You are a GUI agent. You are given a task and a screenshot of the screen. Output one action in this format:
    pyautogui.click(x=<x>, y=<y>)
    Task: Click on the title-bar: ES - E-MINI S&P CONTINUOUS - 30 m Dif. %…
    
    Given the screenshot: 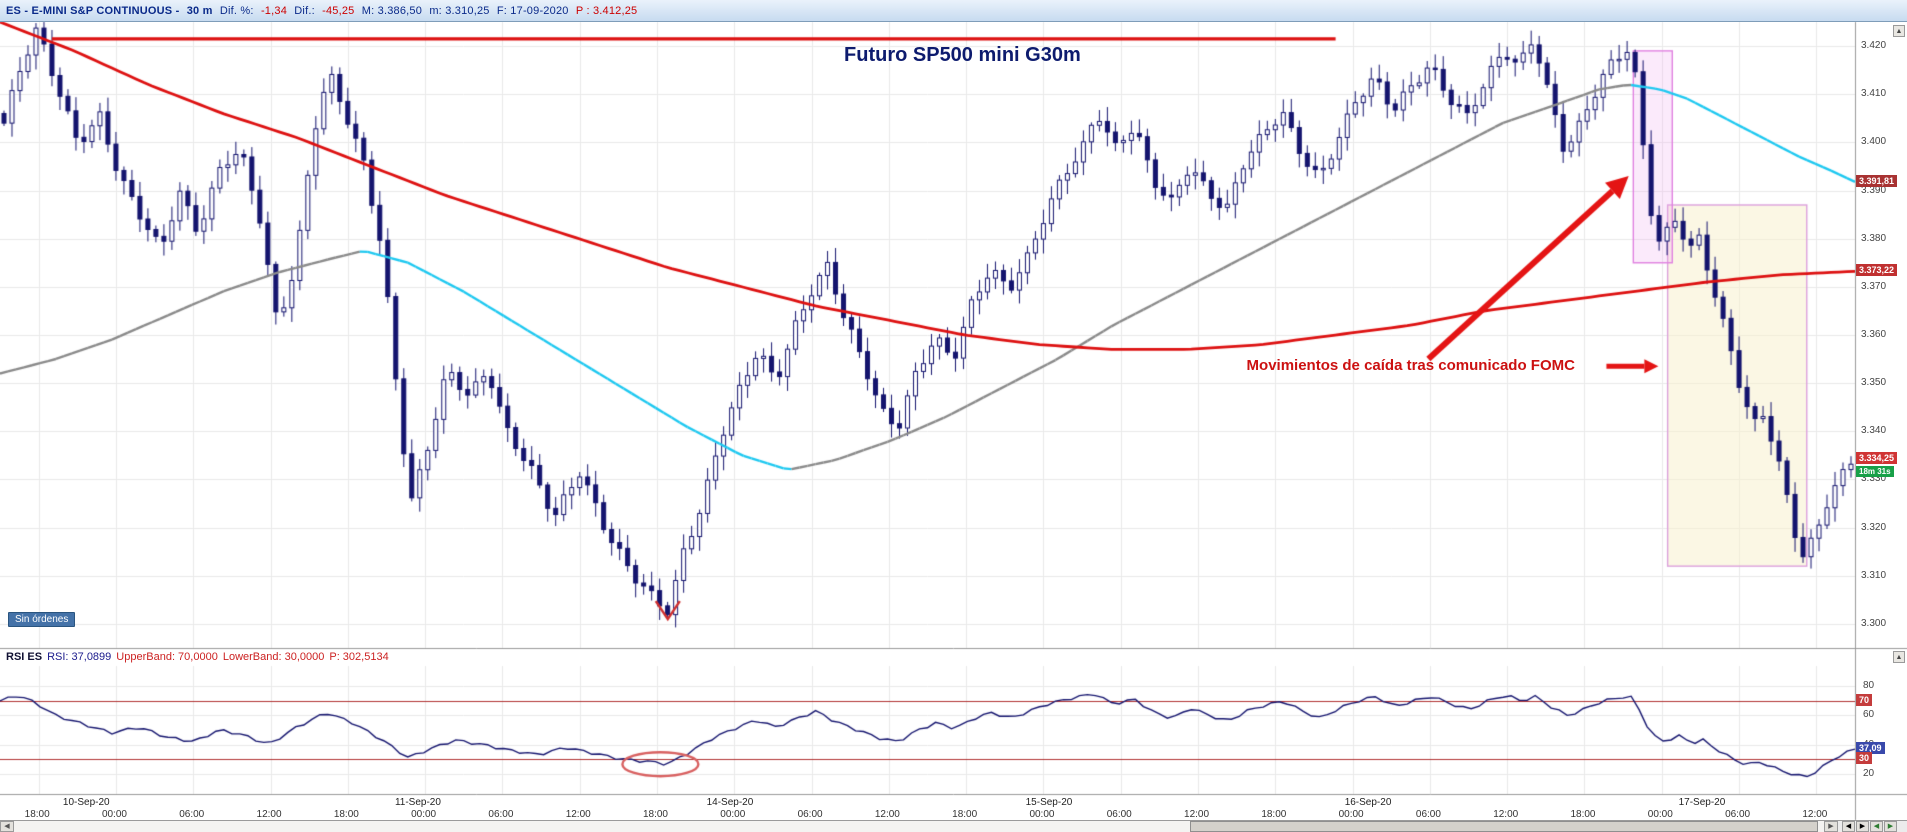 What is the action you would take?
    pyautogui.click(x=953, y=11)
    